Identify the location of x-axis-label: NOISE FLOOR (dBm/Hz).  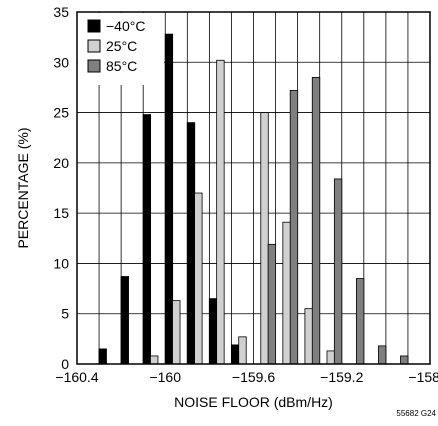
(253, 402).